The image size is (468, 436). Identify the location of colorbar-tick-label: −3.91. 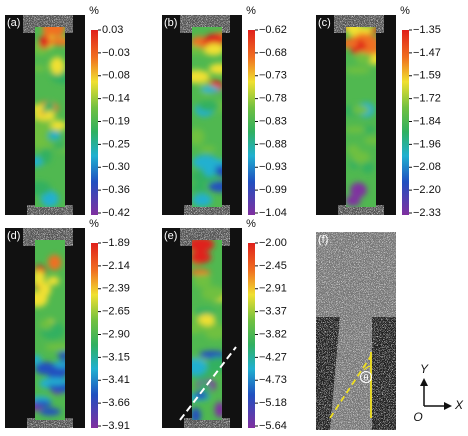
(116, 426).